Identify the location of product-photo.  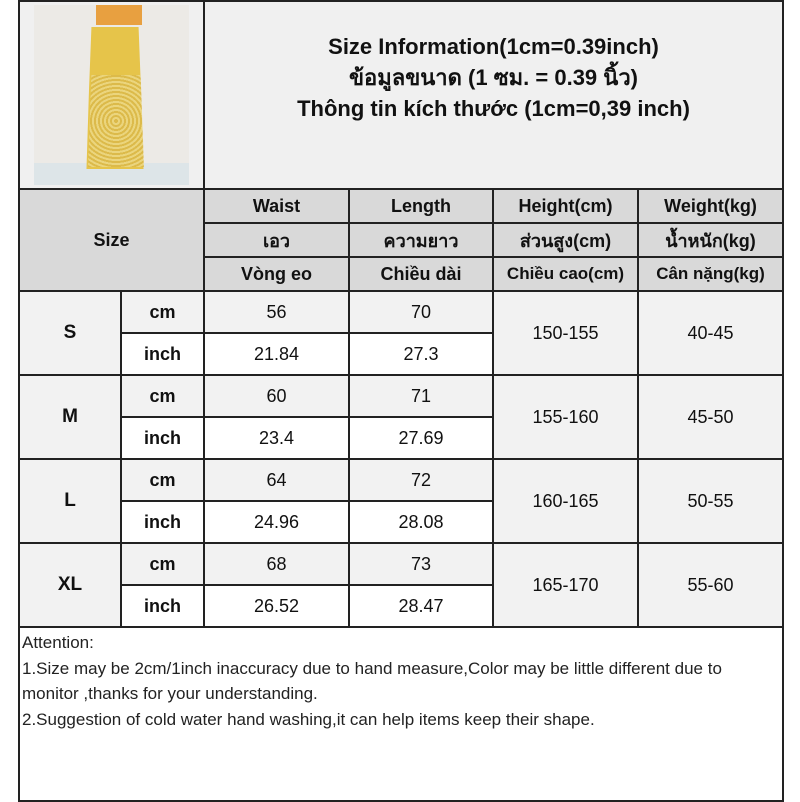
(111, 95).